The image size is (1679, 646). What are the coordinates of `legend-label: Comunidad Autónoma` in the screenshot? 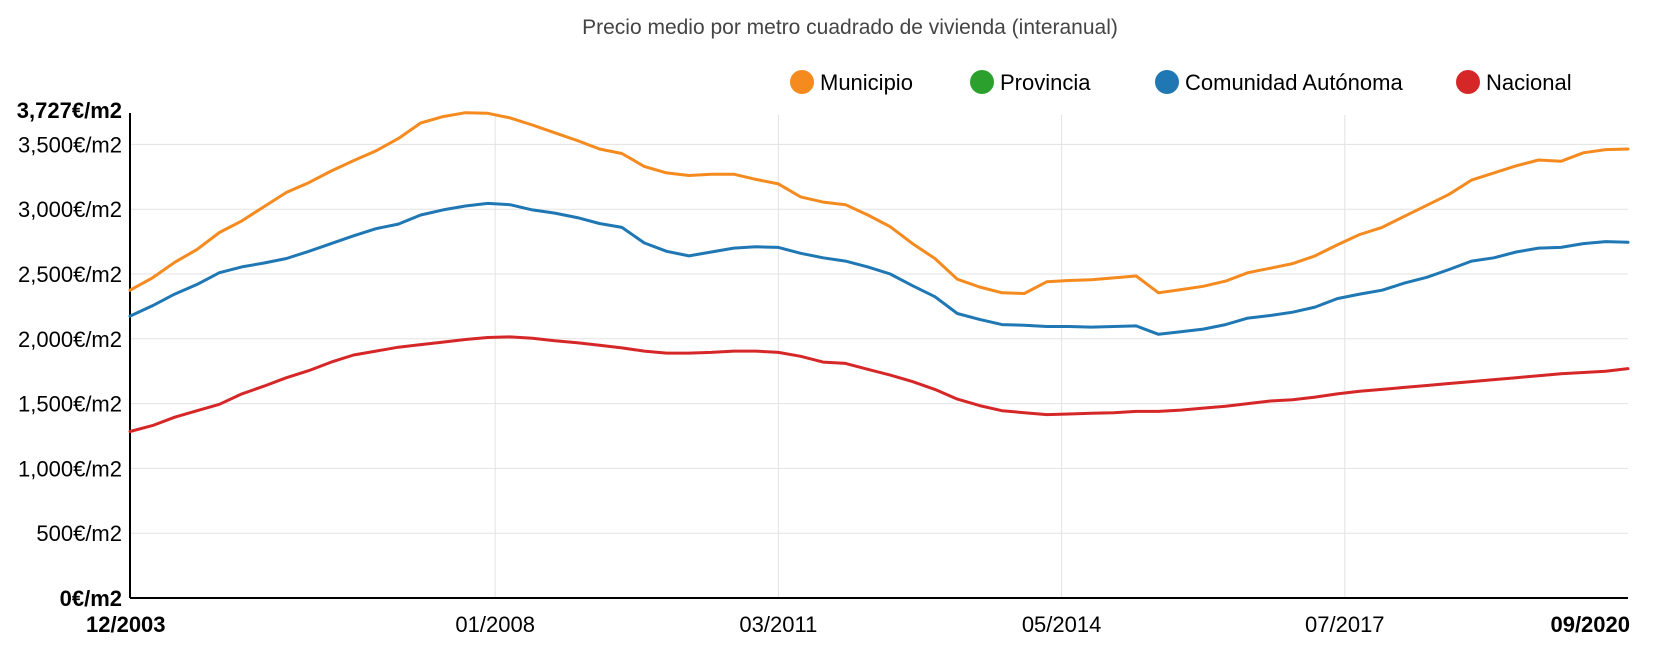 It's located at (1294, 82).